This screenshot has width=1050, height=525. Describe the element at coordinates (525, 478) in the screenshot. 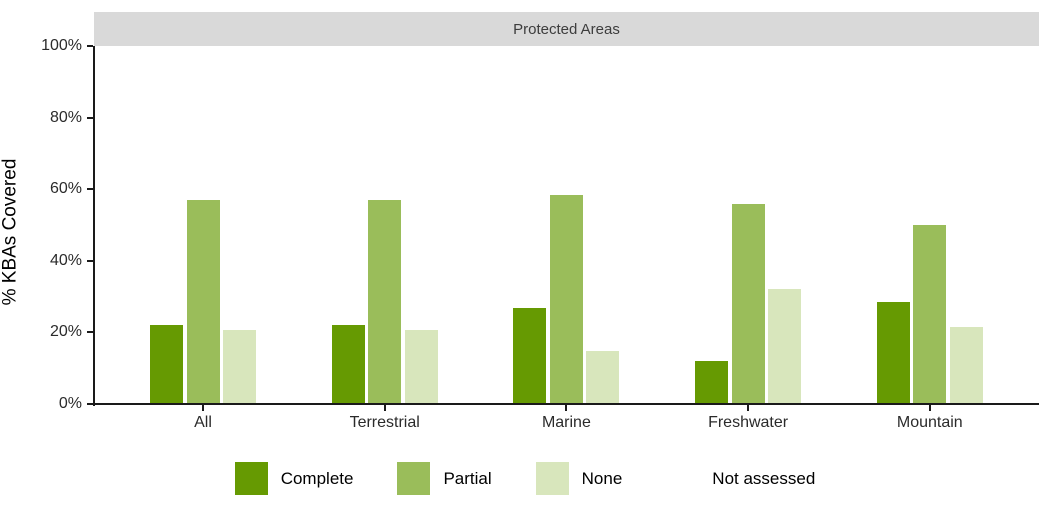

I see `legend: Complete Partial None Not assessed` at that location.